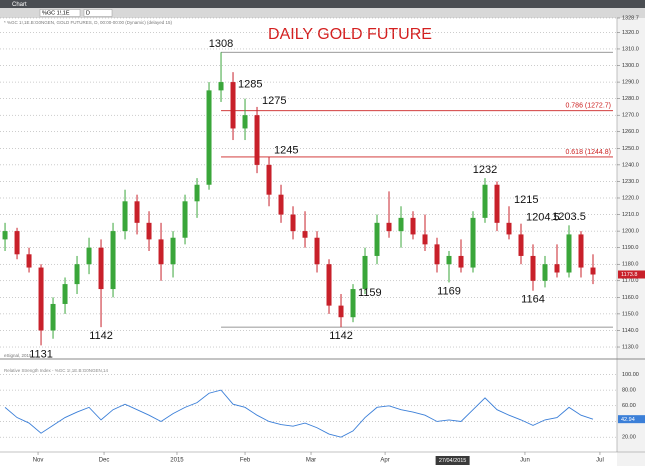  Describe the element at coordinates (630, 99) in the screenshot. I see `y-tick-label: 1280.0` at that location.